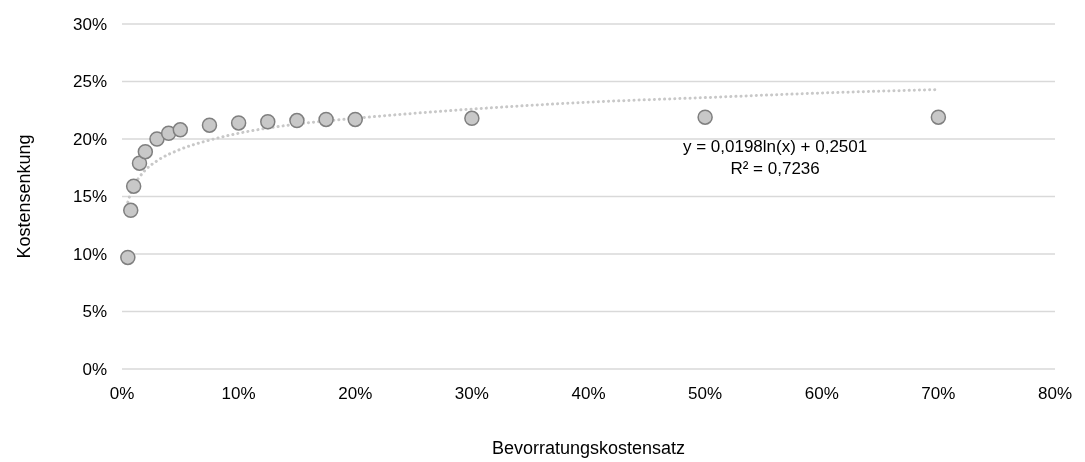 Image resolution: width=1085 pixels, height=462 pixels. What do you see at coordinates (238, 393) in the screenshot?
I see `x-tick-label: 10%` at bounding box center [238, 393].